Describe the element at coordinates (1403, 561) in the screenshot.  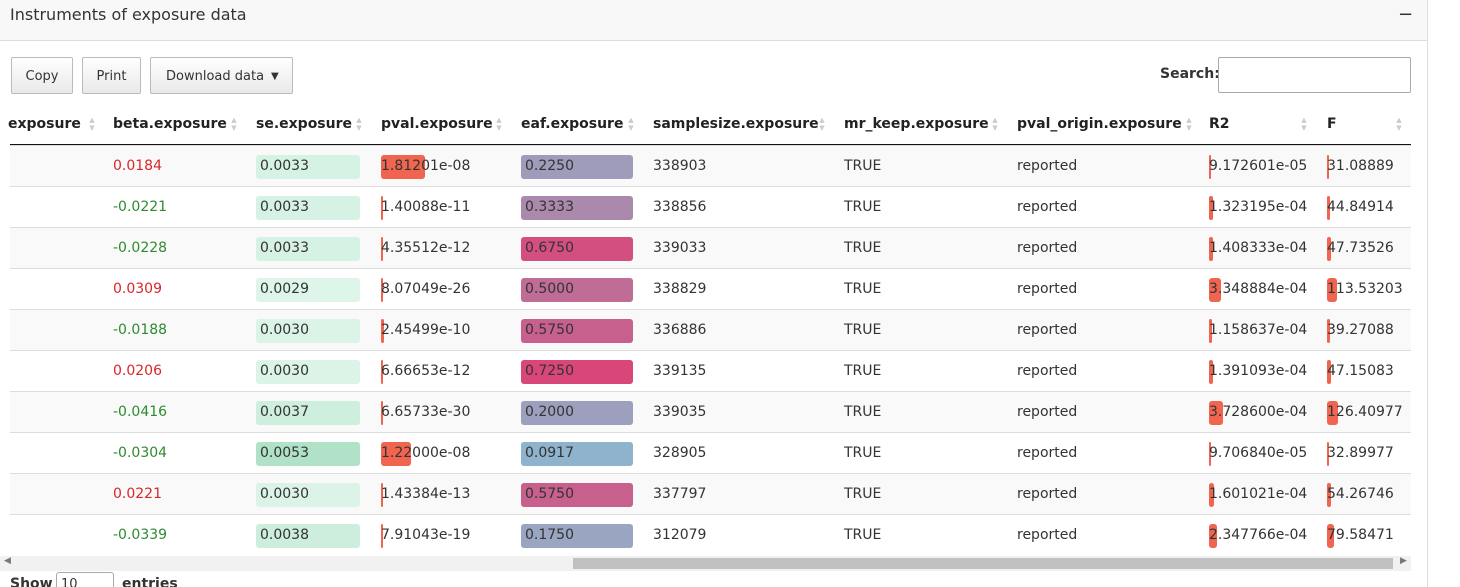
I see `scroll-right: ▶` at that location.